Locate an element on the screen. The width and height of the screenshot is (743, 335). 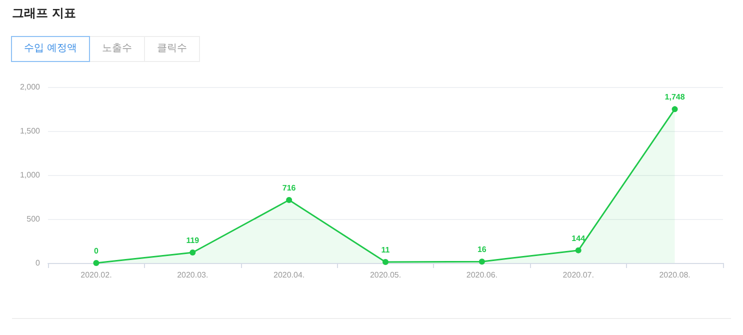
y-tick-label: 500 is located at coordinates (33, 219).